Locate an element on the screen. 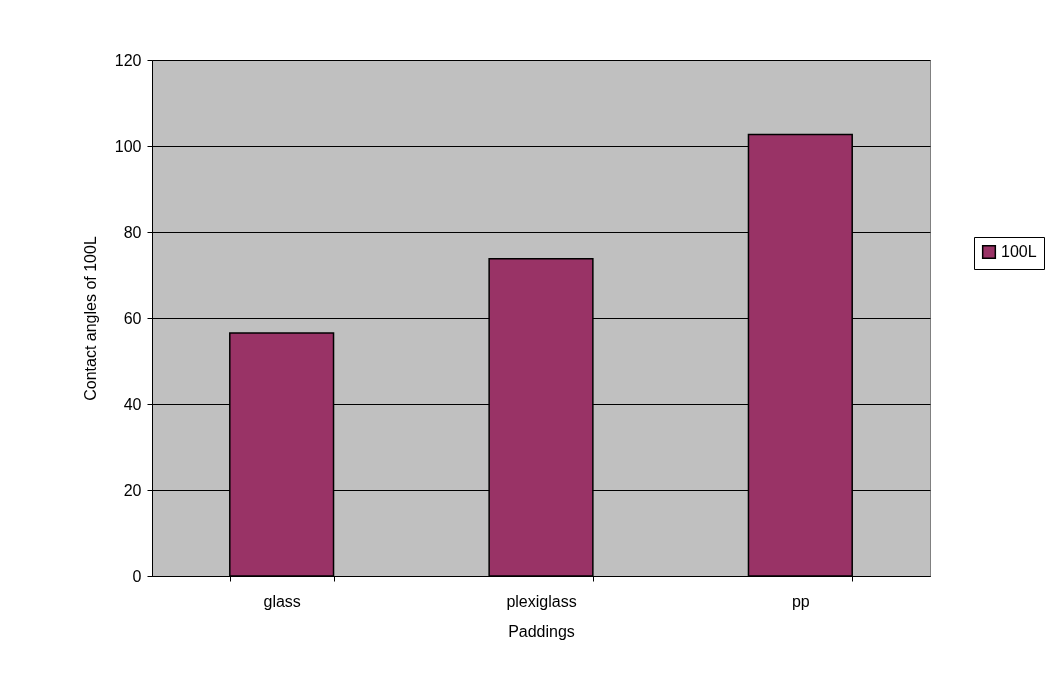 Image resolution: width=1051 pixels, height=677 pixels. y-tick-label: 0 is located at coordinates (137, 576).